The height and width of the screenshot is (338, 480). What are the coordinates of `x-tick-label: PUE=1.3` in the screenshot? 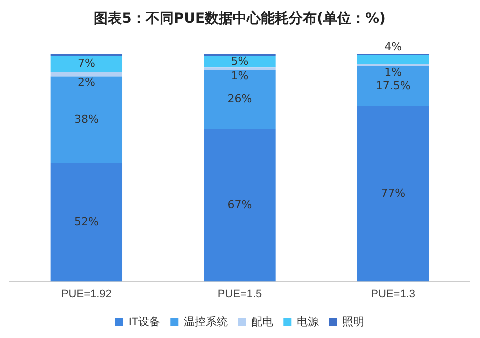 It's located at (393, 294).